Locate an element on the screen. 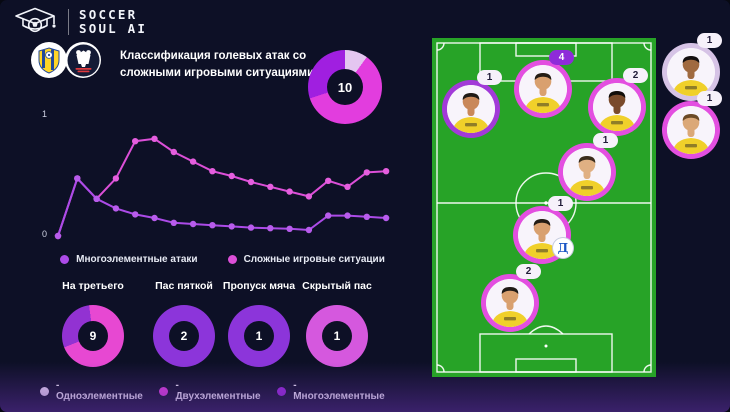 The width and height of the screenshot is (730, 412). brand-divider is located at coordinates (68, 22).